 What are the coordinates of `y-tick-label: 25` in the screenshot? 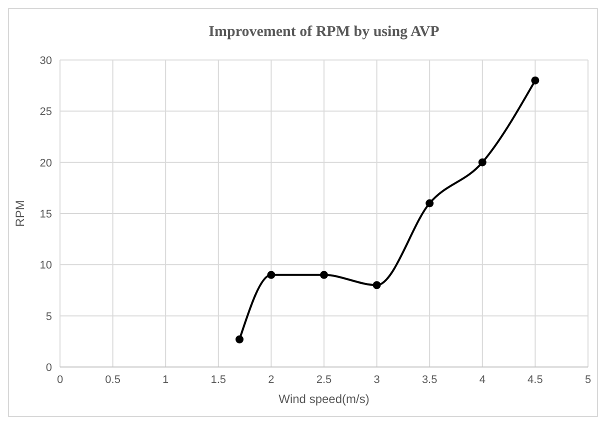 It's located at (46, 112).